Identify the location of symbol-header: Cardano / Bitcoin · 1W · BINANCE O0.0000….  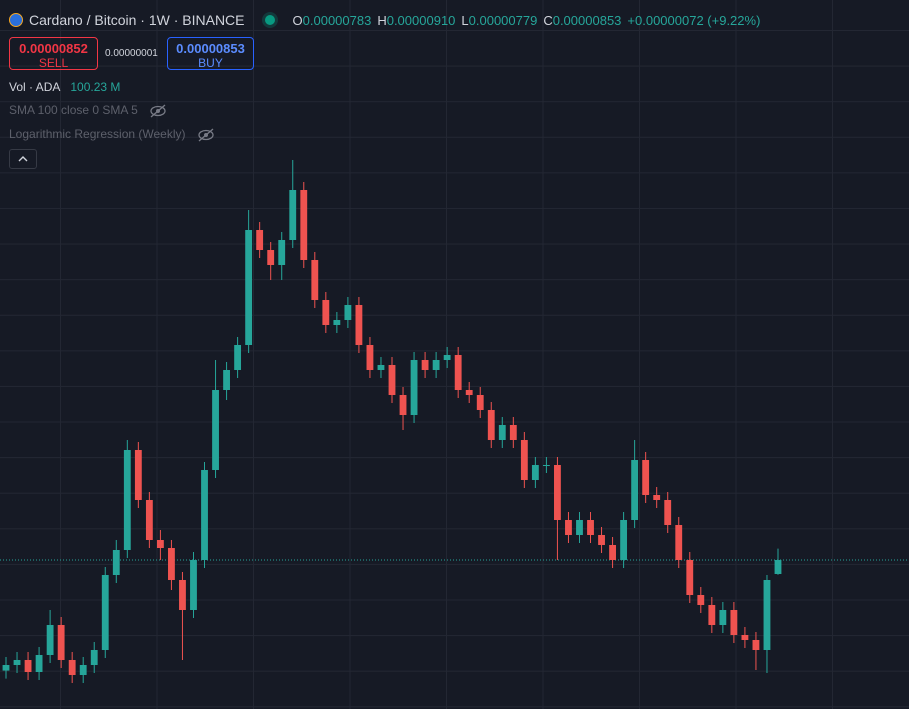
(384, 20).